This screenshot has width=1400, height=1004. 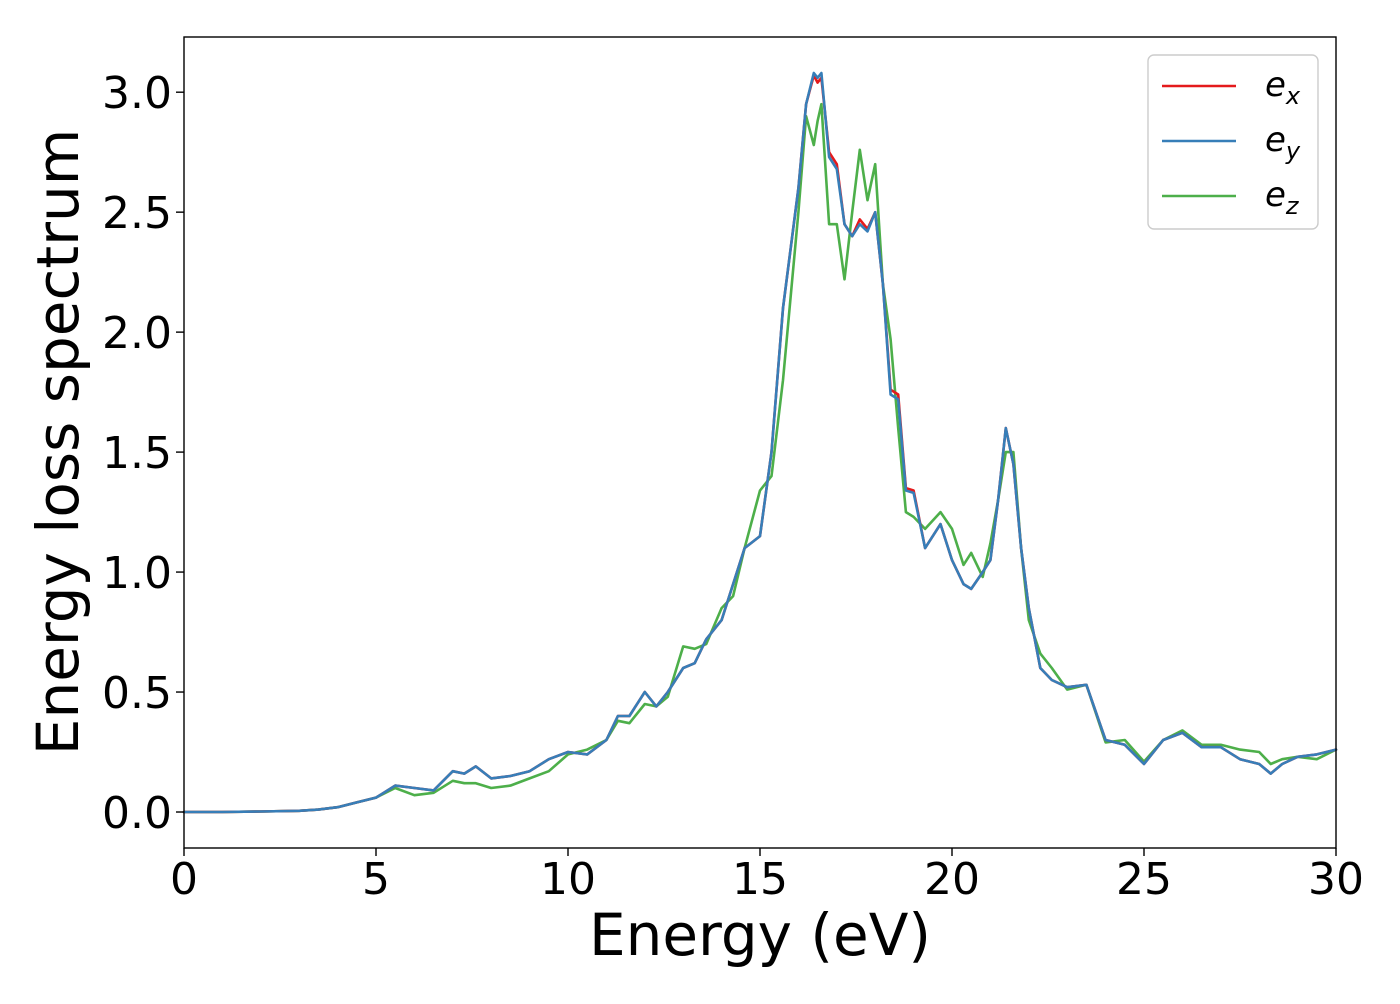 I want to click on y-tick-label: 0.0, so click(x=137, y=813).